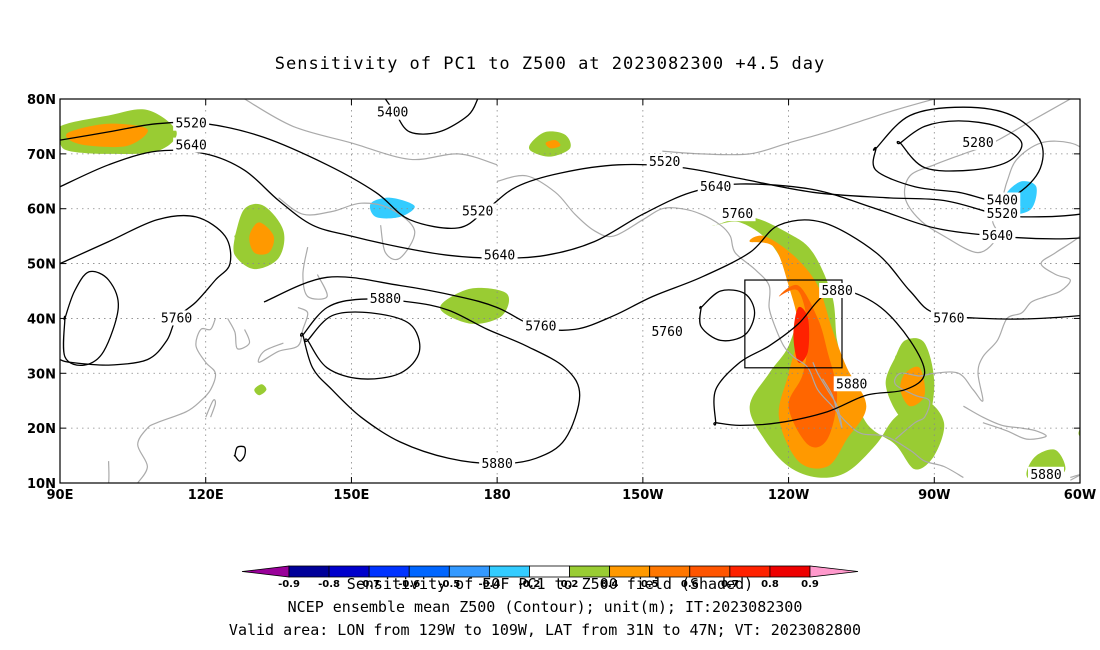 This screenshot has width=1100, height=650. Describe the element at coordinates (369, 584) in the screenshot. I see `colorbar-tick-label: -0.7` at that location.